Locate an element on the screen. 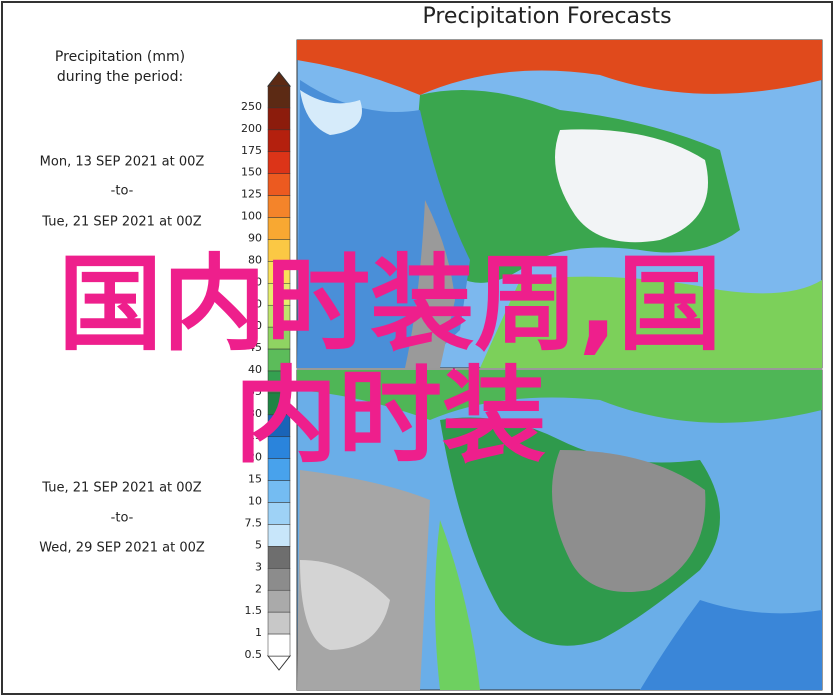 Image resolution: width=835 pixels, height=697 pixels. colorbar-label: 1.5 is located at coordinates (254, 610).